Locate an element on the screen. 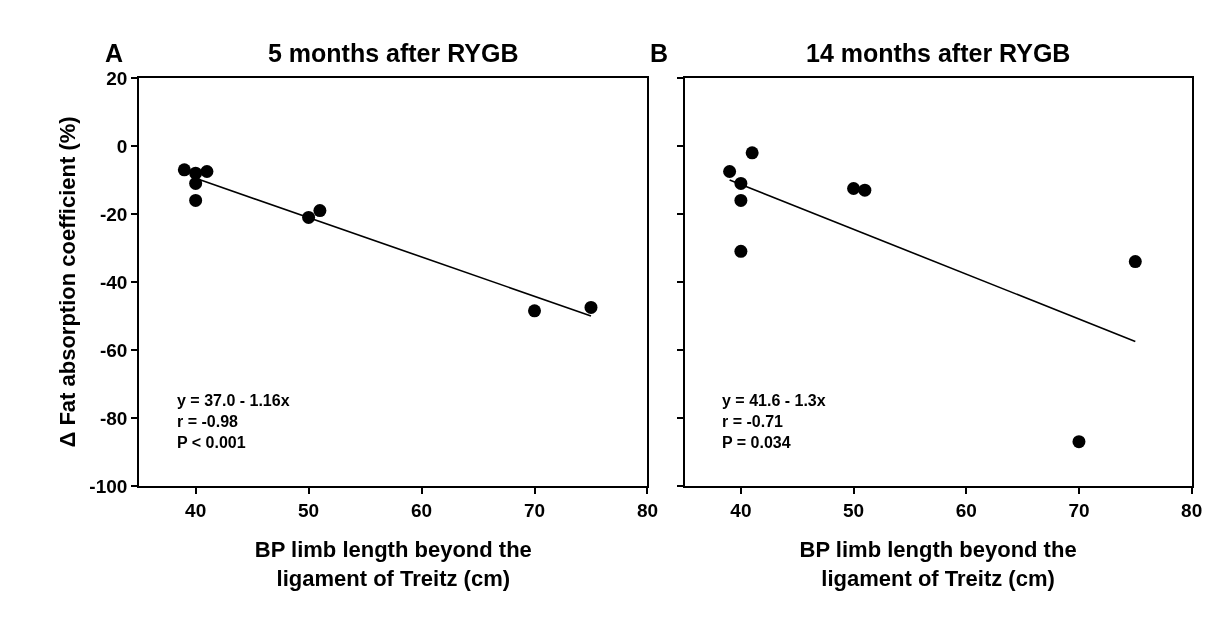 The height and width of the screenshot is (633, 1227). text: B is located at coordinates (659, 53).